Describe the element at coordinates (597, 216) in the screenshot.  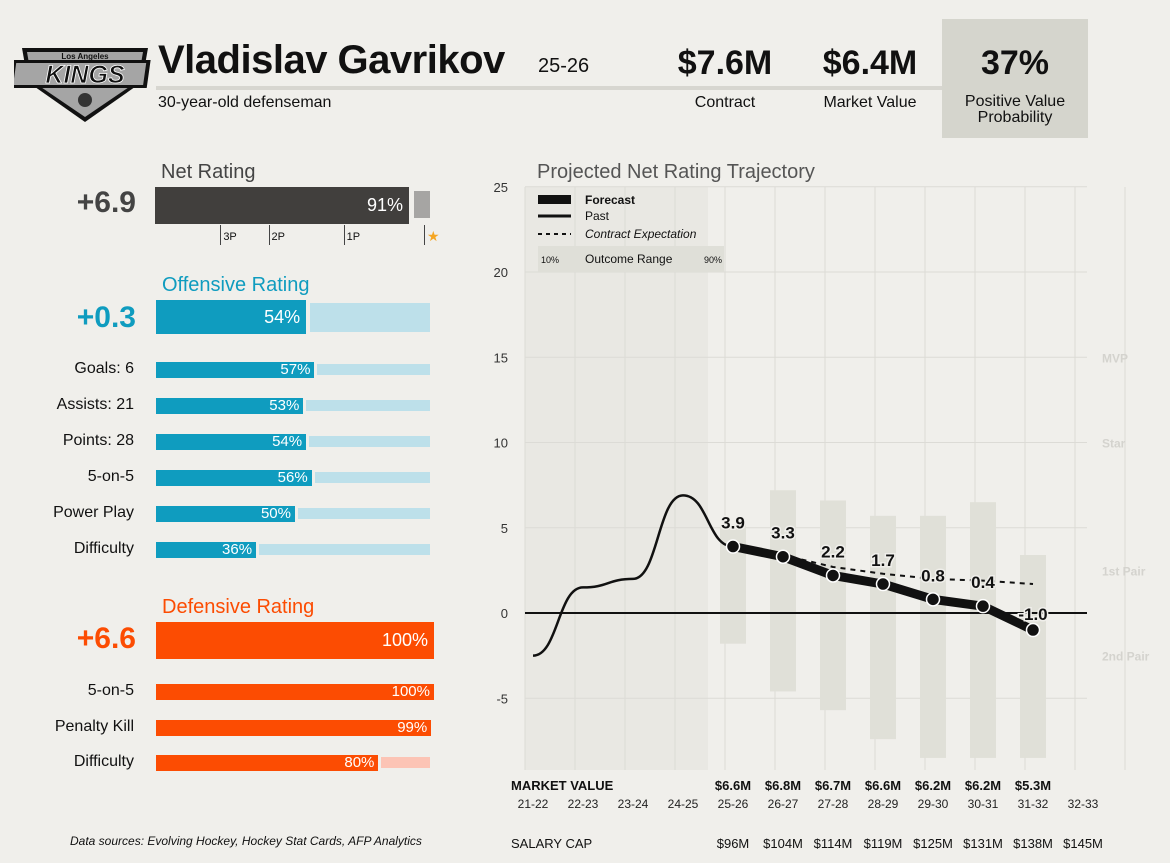
I see `legend-past-label: Past` at that location.